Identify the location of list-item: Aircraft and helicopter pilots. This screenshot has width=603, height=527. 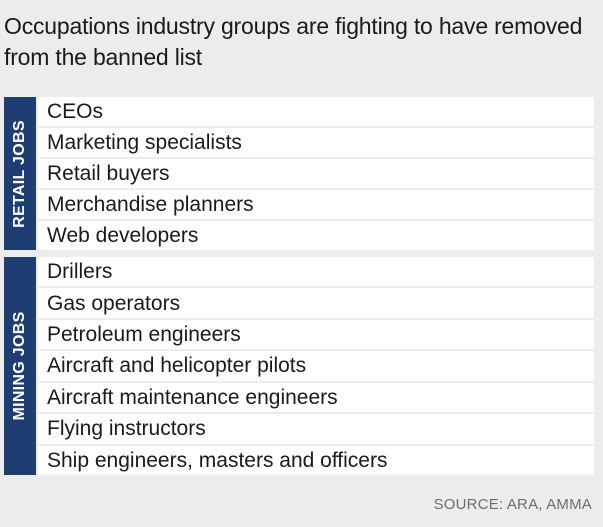
(316, 366).